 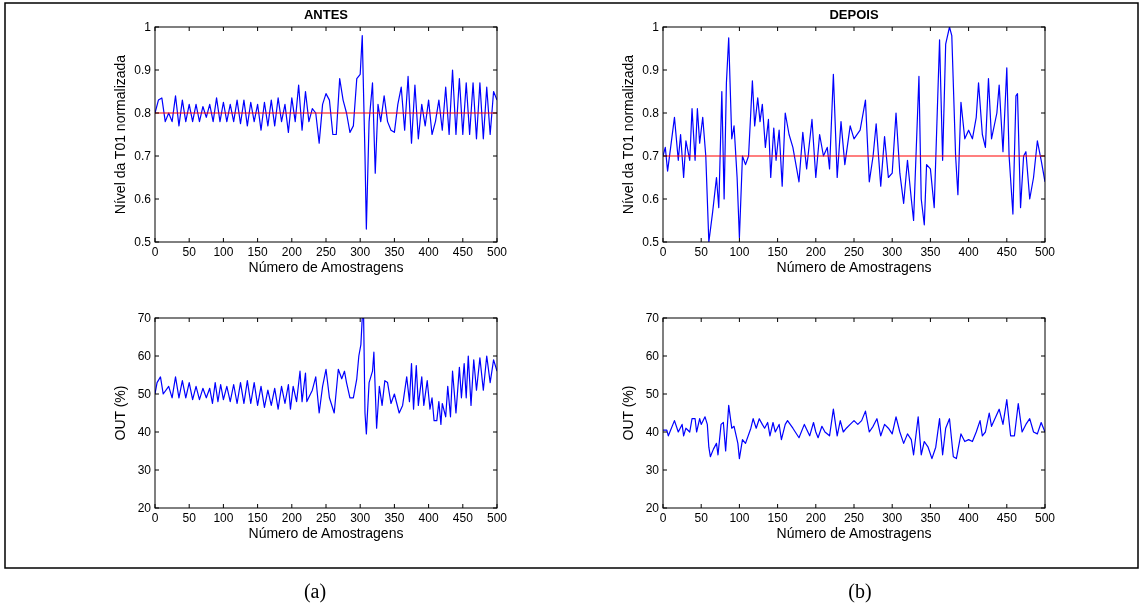 I want to click on text: (b), so click(x=860, y=591).